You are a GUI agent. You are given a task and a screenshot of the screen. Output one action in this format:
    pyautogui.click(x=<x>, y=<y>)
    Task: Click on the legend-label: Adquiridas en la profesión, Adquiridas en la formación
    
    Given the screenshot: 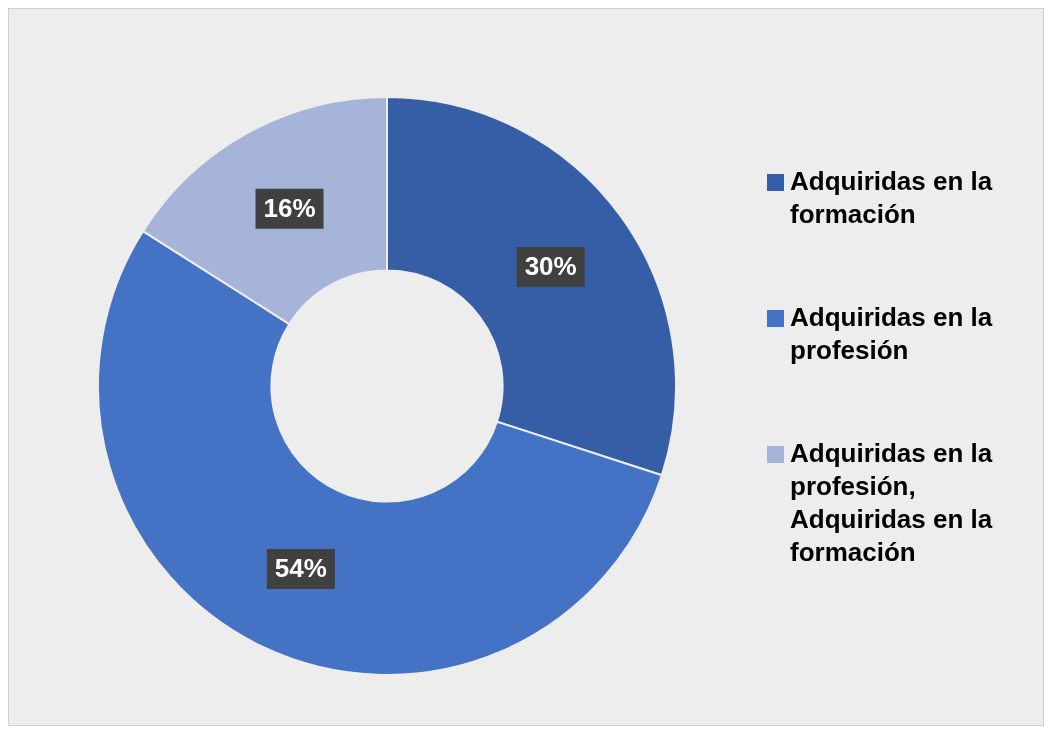 What is the action you would take?
    pyautogui.click(x=892, y=503)
    